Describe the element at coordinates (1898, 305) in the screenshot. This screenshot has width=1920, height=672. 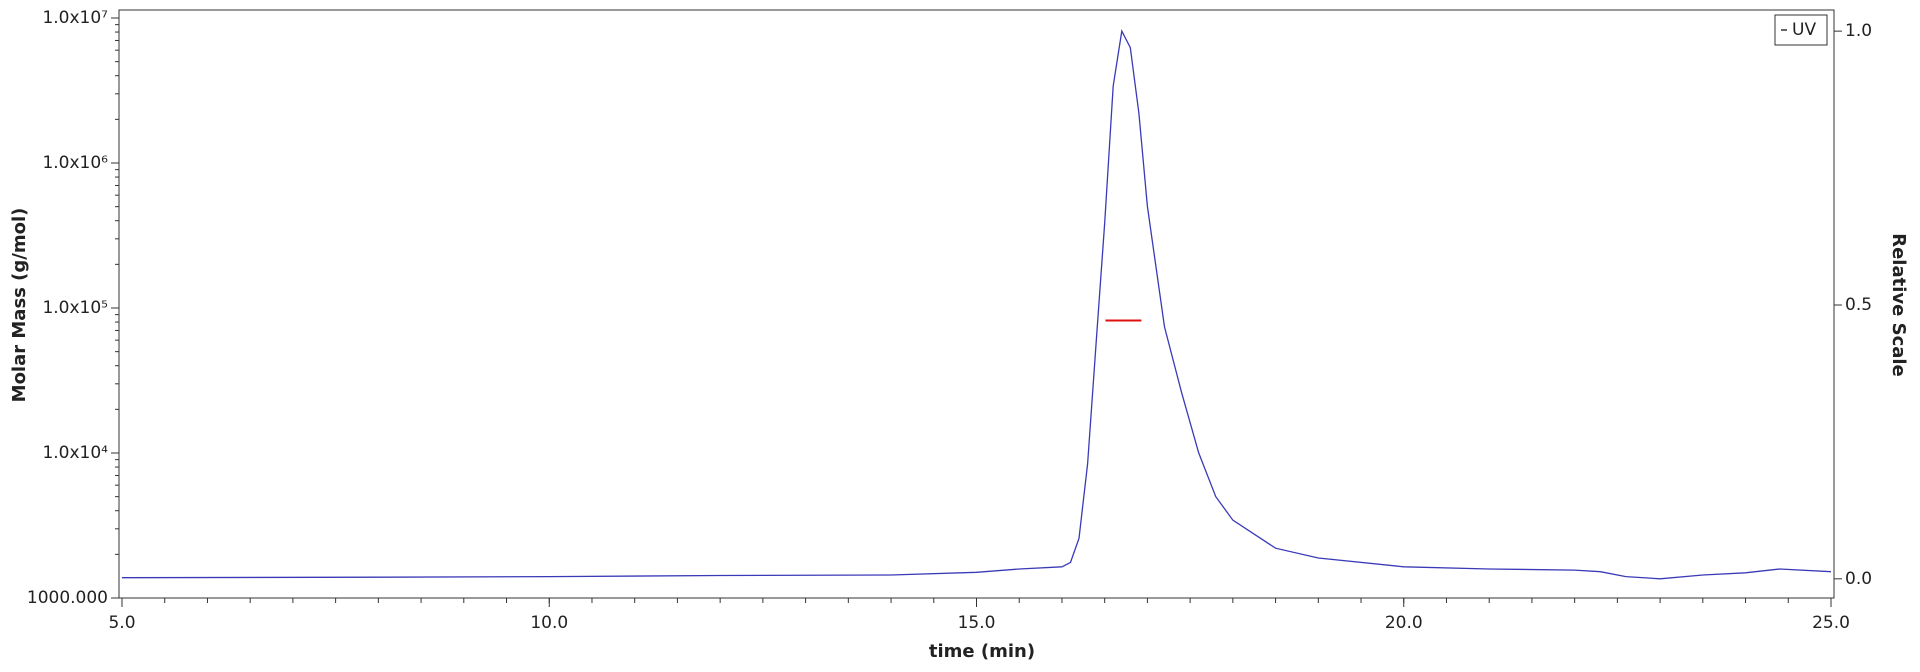
I see `y2-axis-label: Relative Scale` at that location.